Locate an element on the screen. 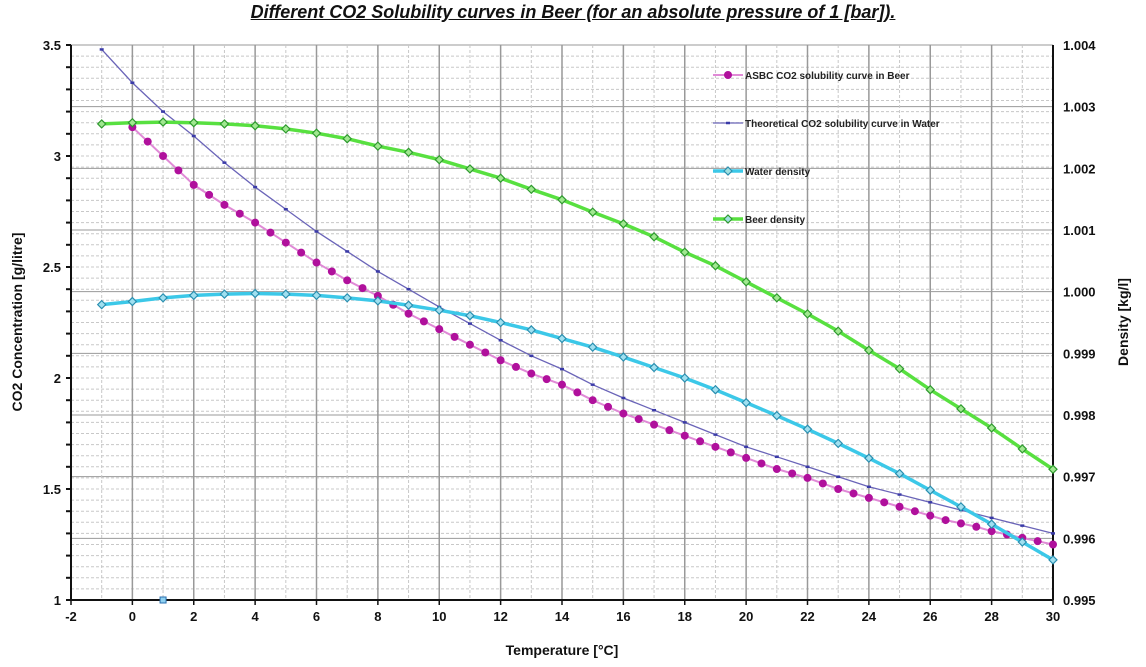 The height and width of the screenshot is (667, 1146). y-tick-label: 3 is located at coordinates (57, 156).